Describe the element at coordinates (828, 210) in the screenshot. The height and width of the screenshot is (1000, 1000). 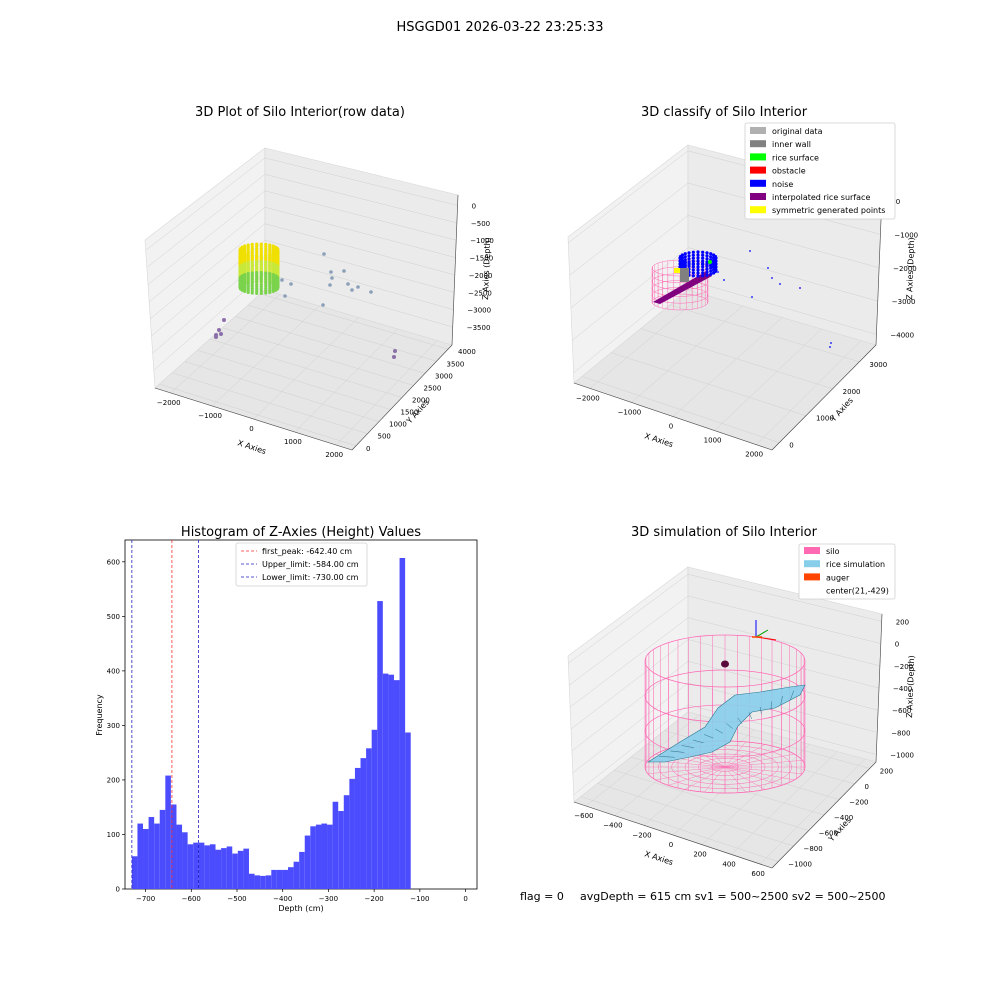
I see `legend-label: symmetric generated points` at that location.